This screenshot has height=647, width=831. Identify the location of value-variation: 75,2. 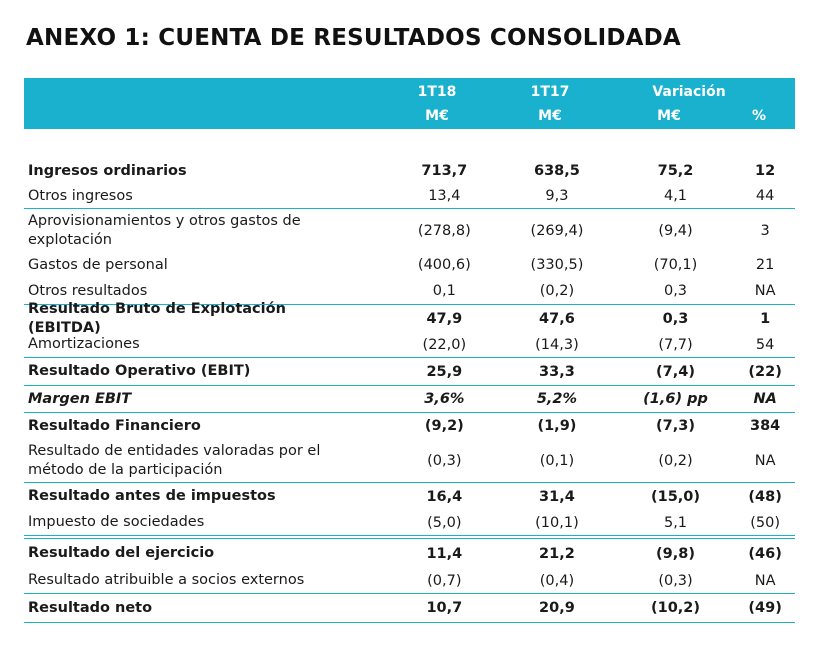
(675, 171).